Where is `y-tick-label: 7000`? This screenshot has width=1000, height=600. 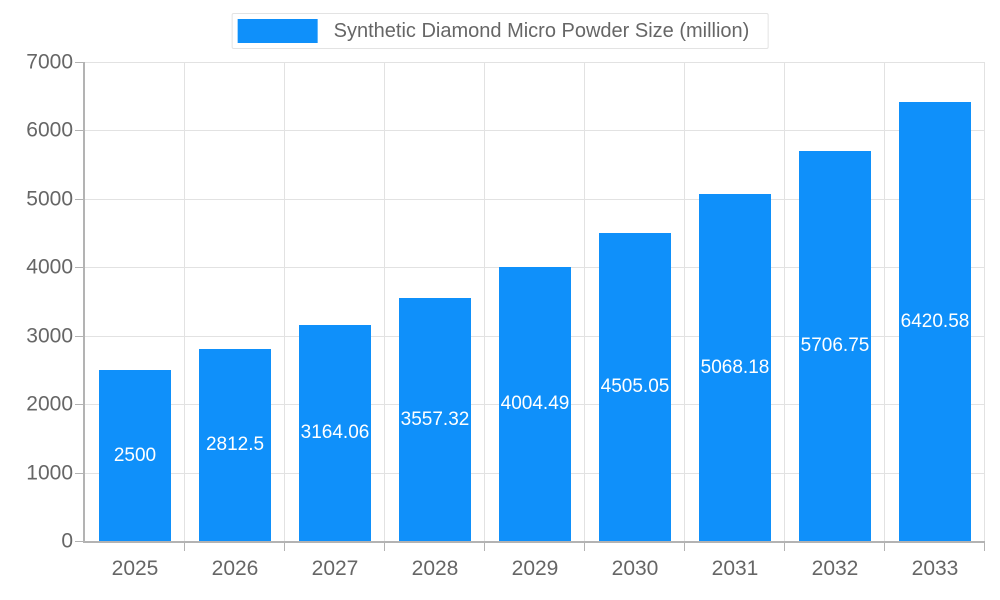 y-tick-label: 7000 is located at coordinates (49, 62).